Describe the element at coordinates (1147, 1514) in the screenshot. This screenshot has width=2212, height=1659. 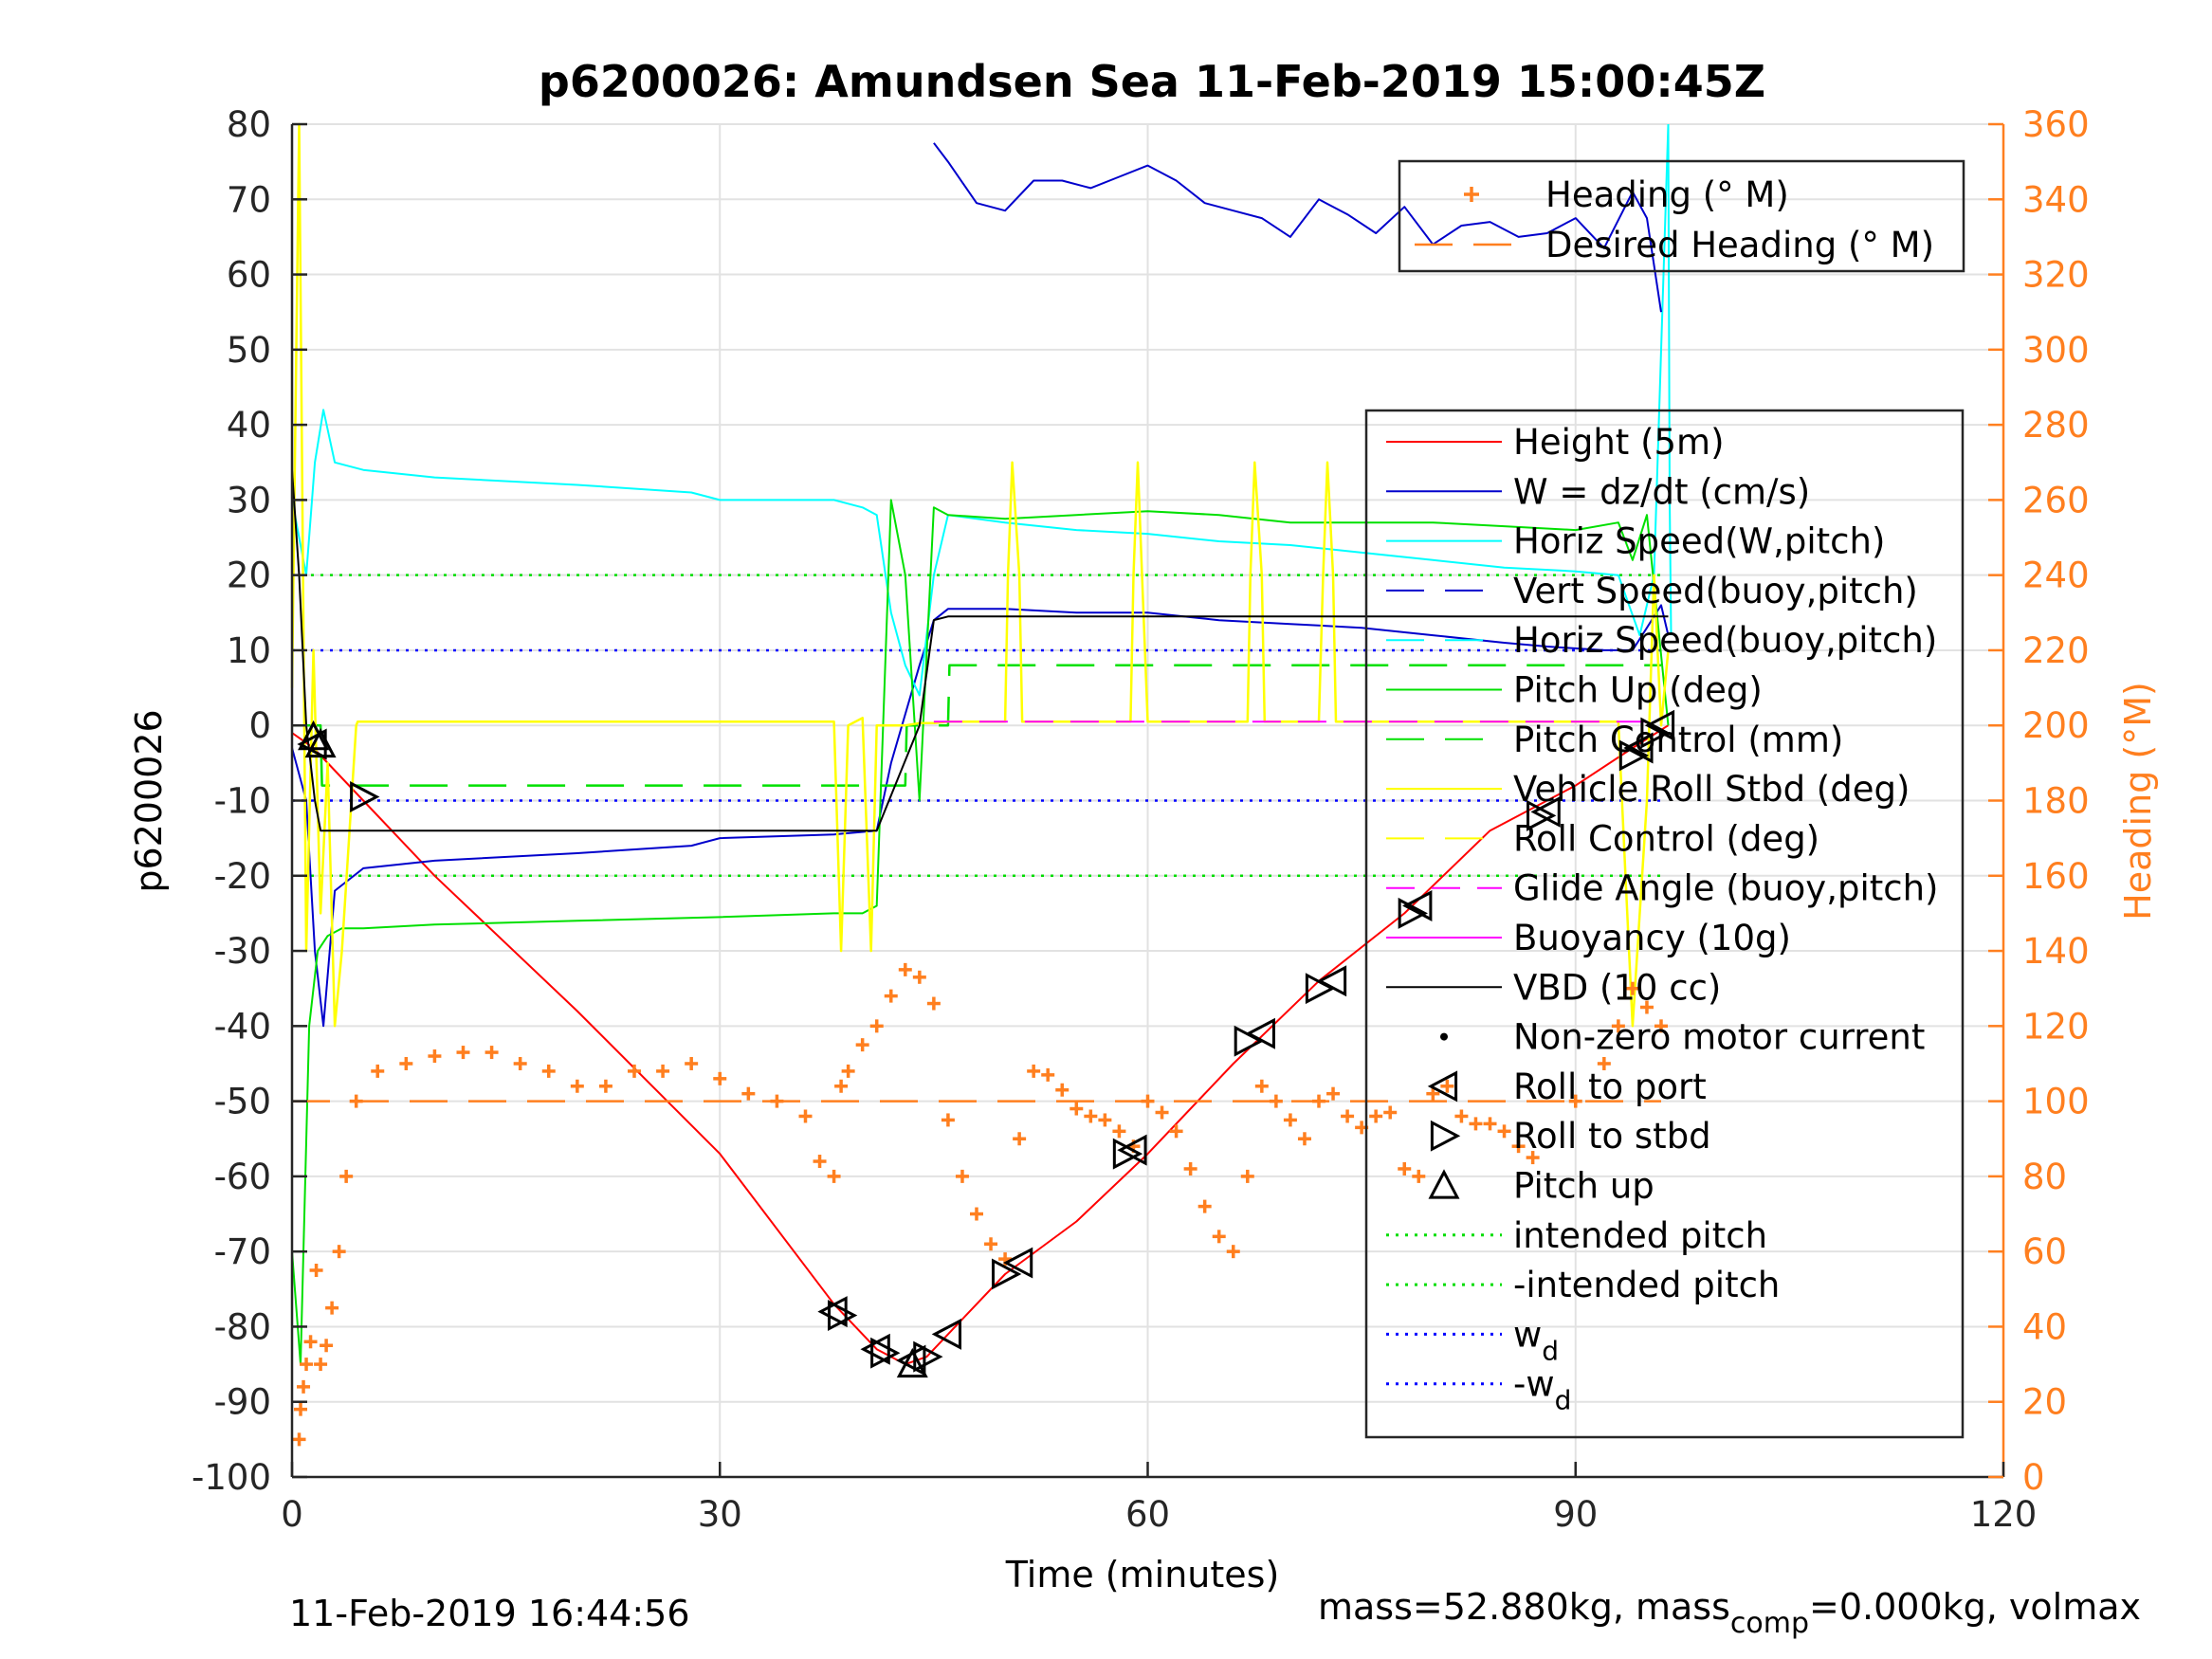
I see `x-tick-label: 60` at that location.